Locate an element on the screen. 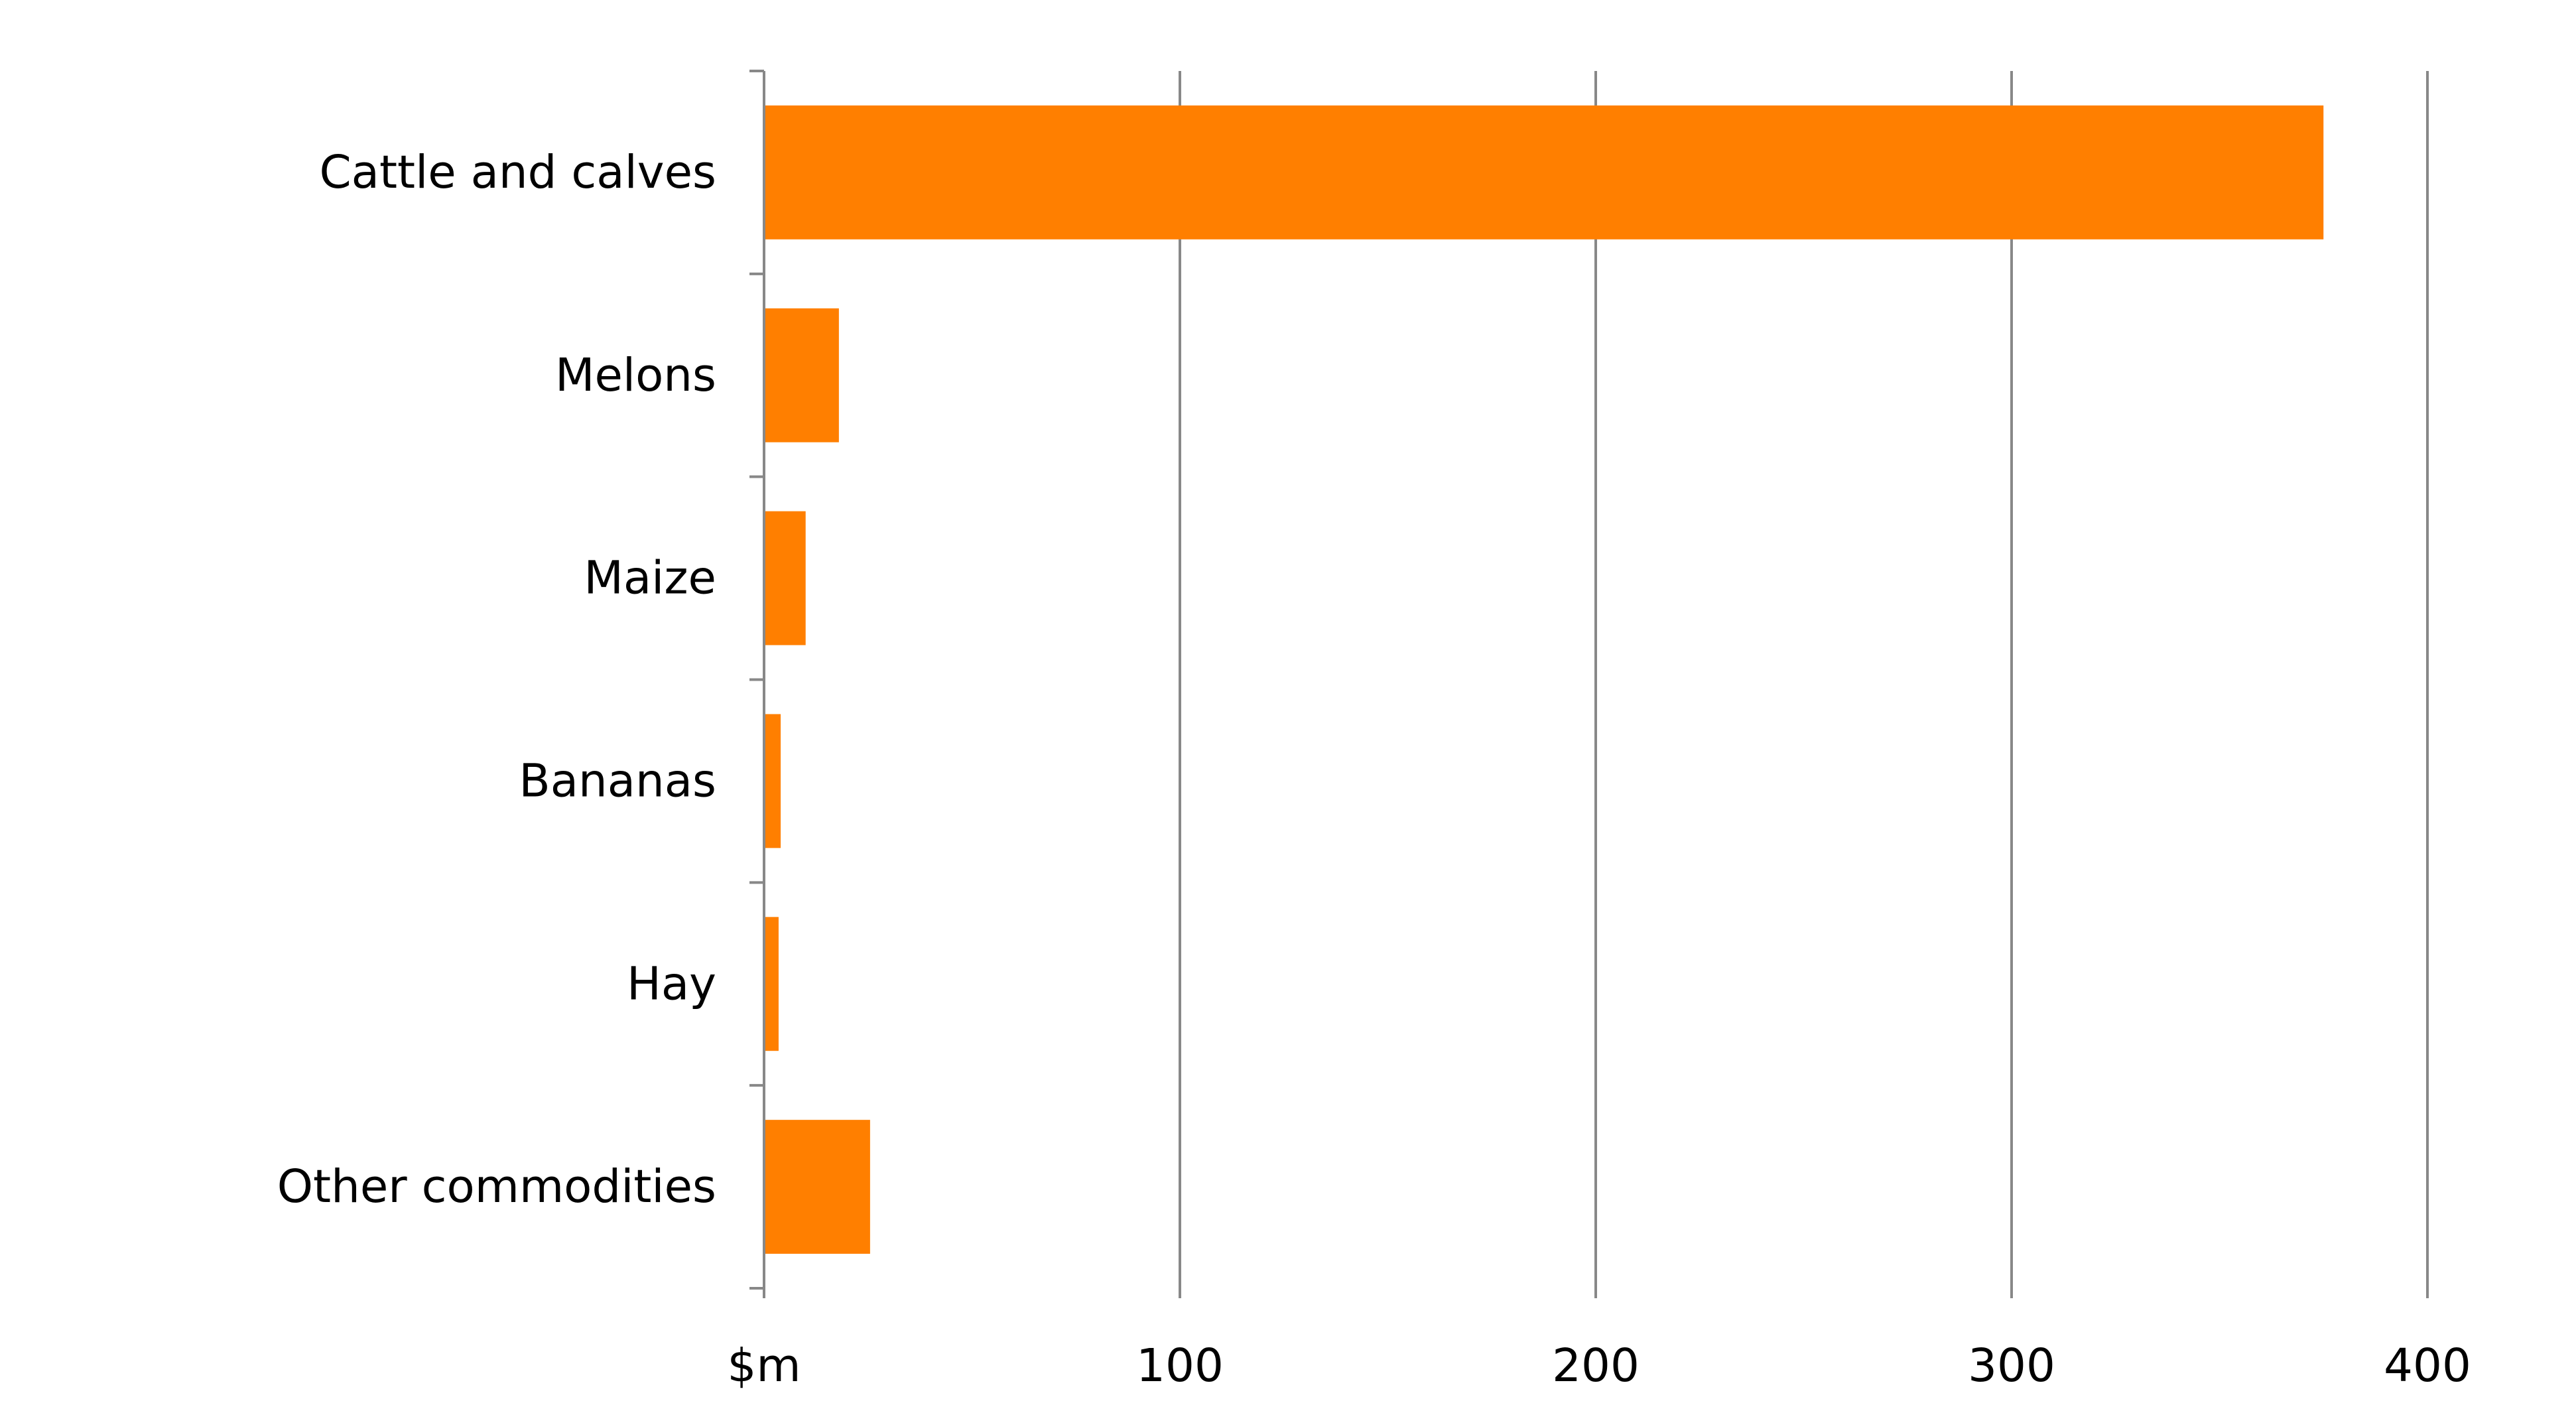 The width and height of the screenshot is (2576, 1407). x-tick-label-400: 400 is located at coordinates (2428, 1365).